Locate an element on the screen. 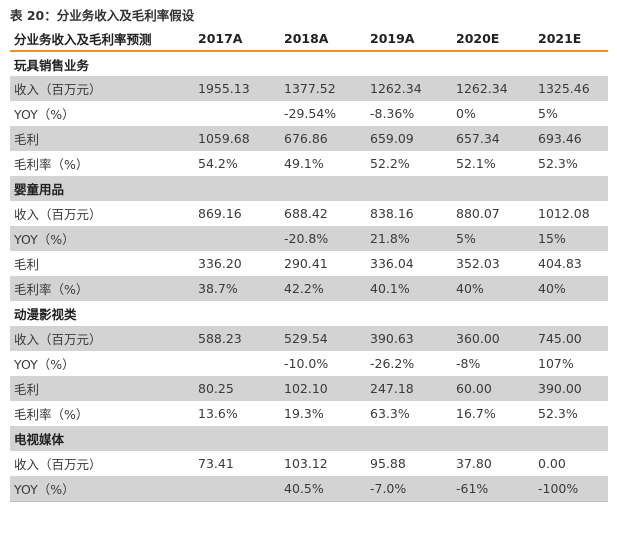 This screenshot has width=617, height=538. table-row: 毛利 80.25 102.10 247.18 60.00 390.00 is located at coordinates (309, 388).